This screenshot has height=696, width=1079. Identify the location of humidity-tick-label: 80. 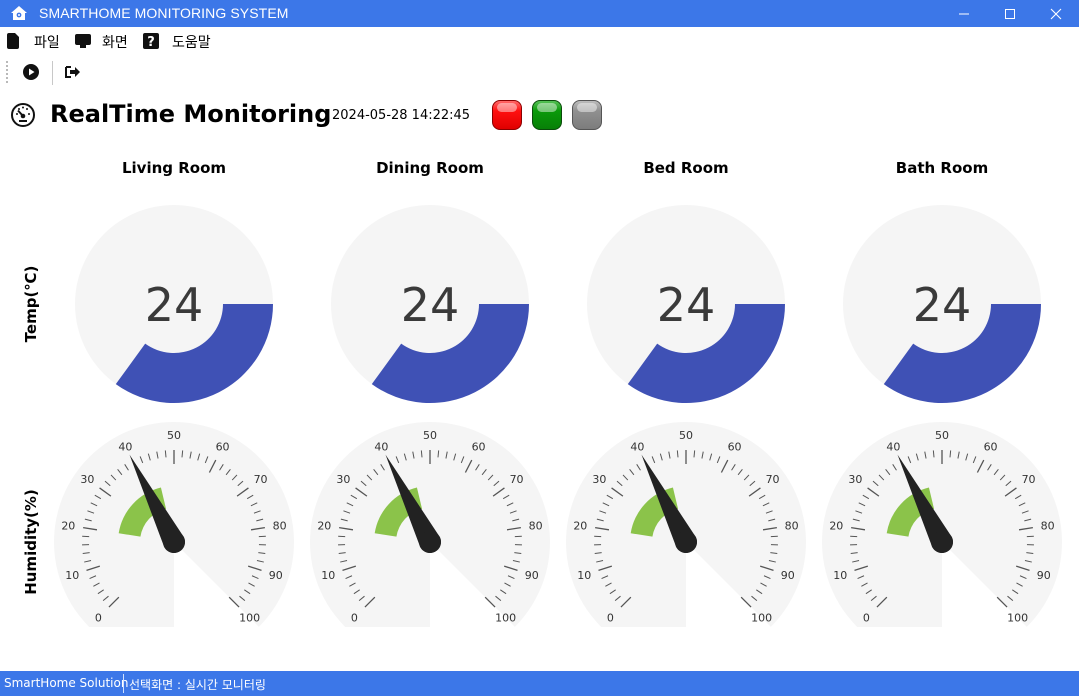
(792, 525).